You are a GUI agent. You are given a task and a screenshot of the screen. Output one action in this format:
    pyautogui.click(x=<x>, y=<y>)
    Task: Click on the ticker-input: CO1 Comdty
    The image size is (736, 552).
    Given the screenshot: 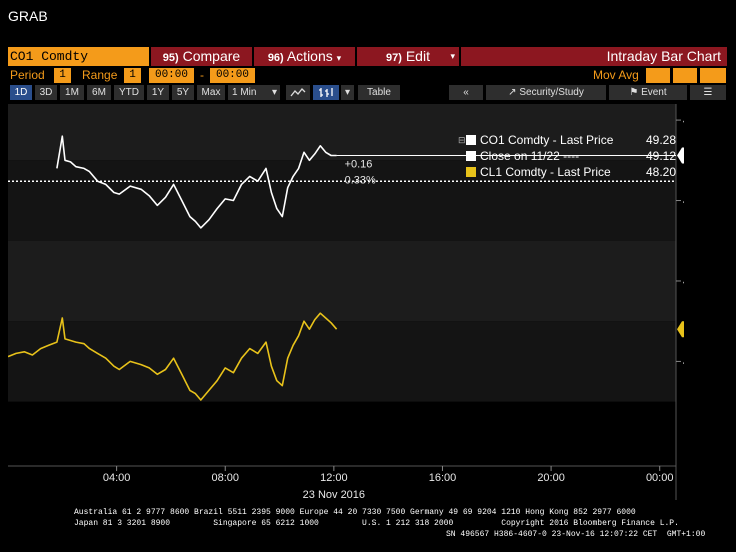 What is the action you would take?
    pyautogui.click(x=78, y=56)
    